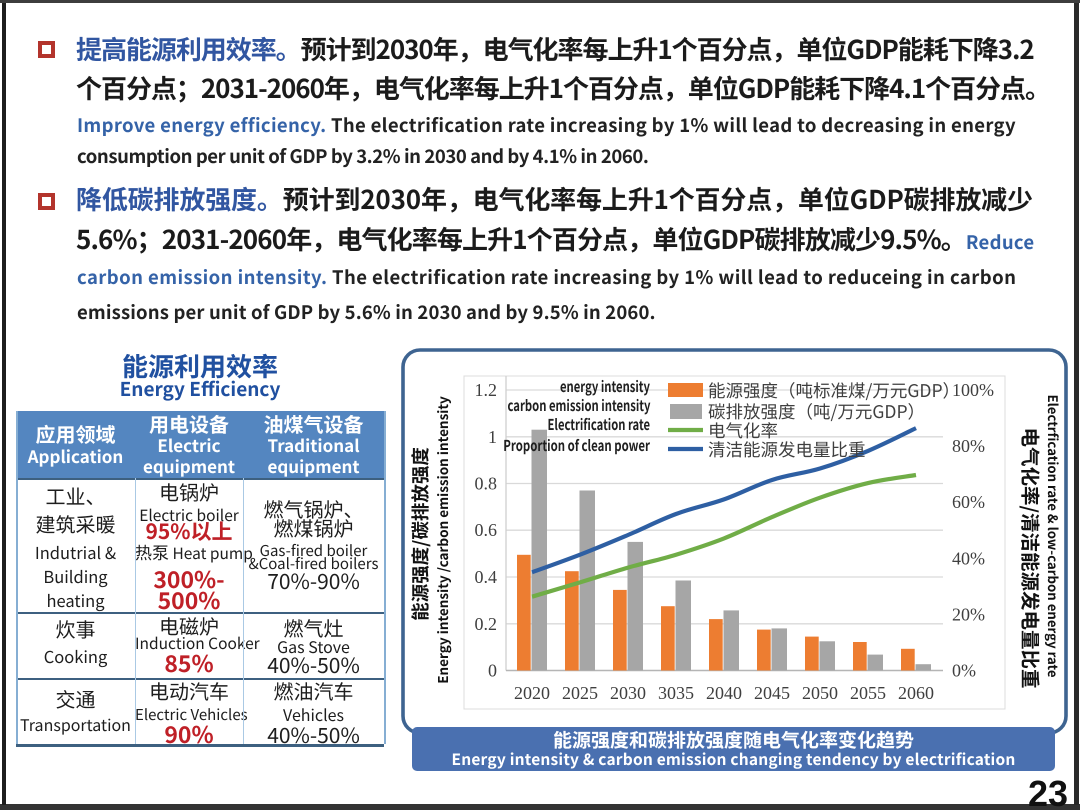  What do you see at coordinates (576, 445) in the screenshot?
I see `svg-text: Proportion of clean power` at bounding box center [576, 445].